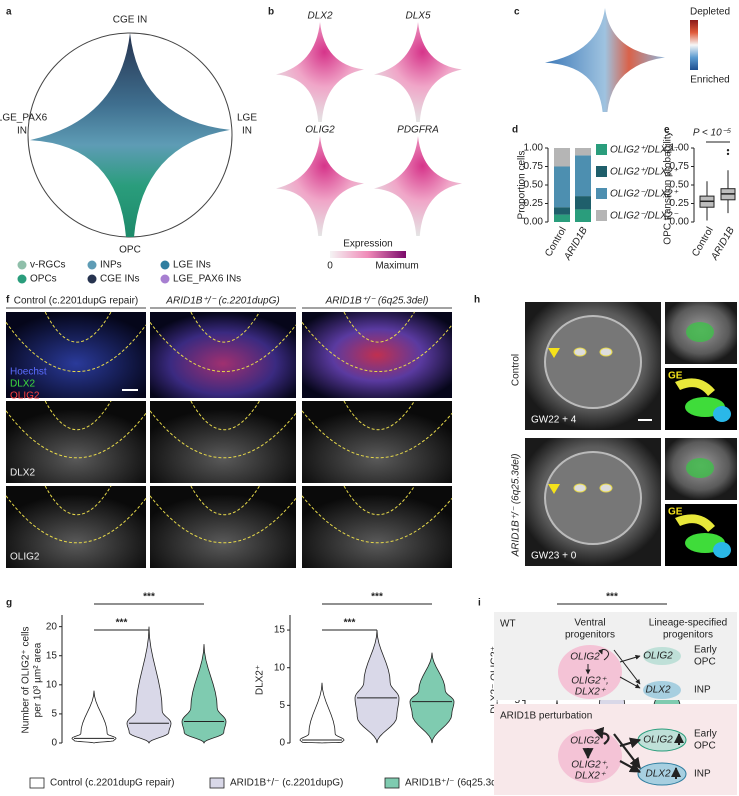  I want to click on ge-cyan, so click(722, 414).